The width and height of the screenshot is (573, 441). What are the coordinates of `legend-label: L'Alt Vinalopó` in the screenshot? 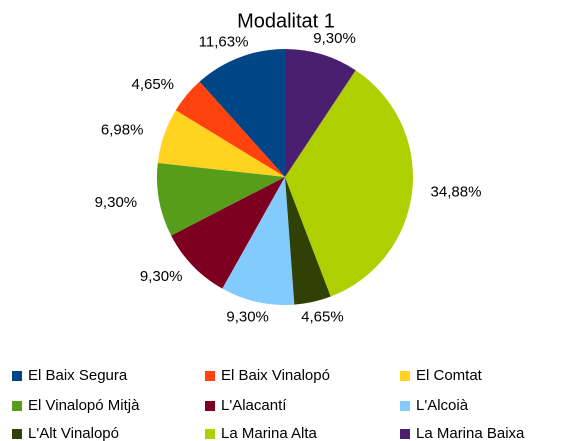 It's located at (73, 433).